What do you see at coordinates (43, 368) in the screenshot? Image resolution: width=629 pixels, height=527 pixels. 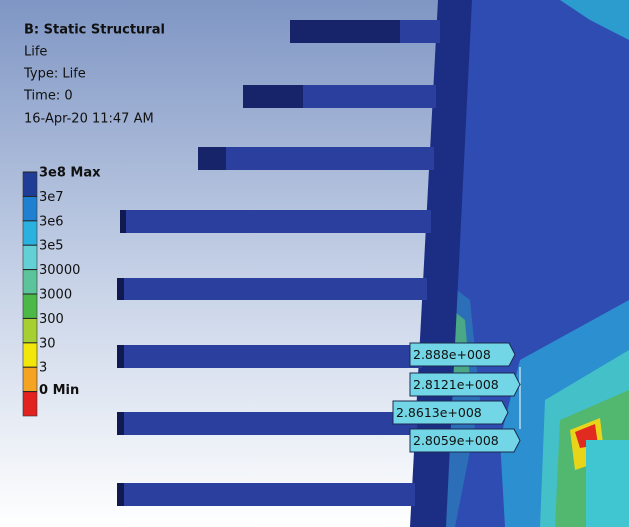 I see `legend-label: 3` at bounding box center [43, 368].